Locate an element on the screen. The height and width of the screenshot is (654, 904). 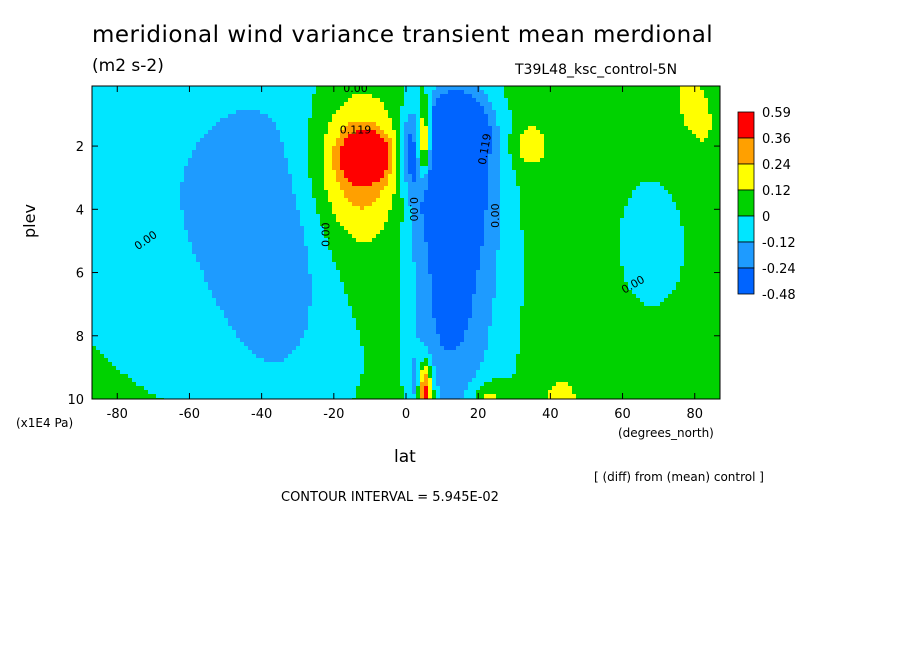
x-tick-label: -60 is located at coordinates (189, 414).